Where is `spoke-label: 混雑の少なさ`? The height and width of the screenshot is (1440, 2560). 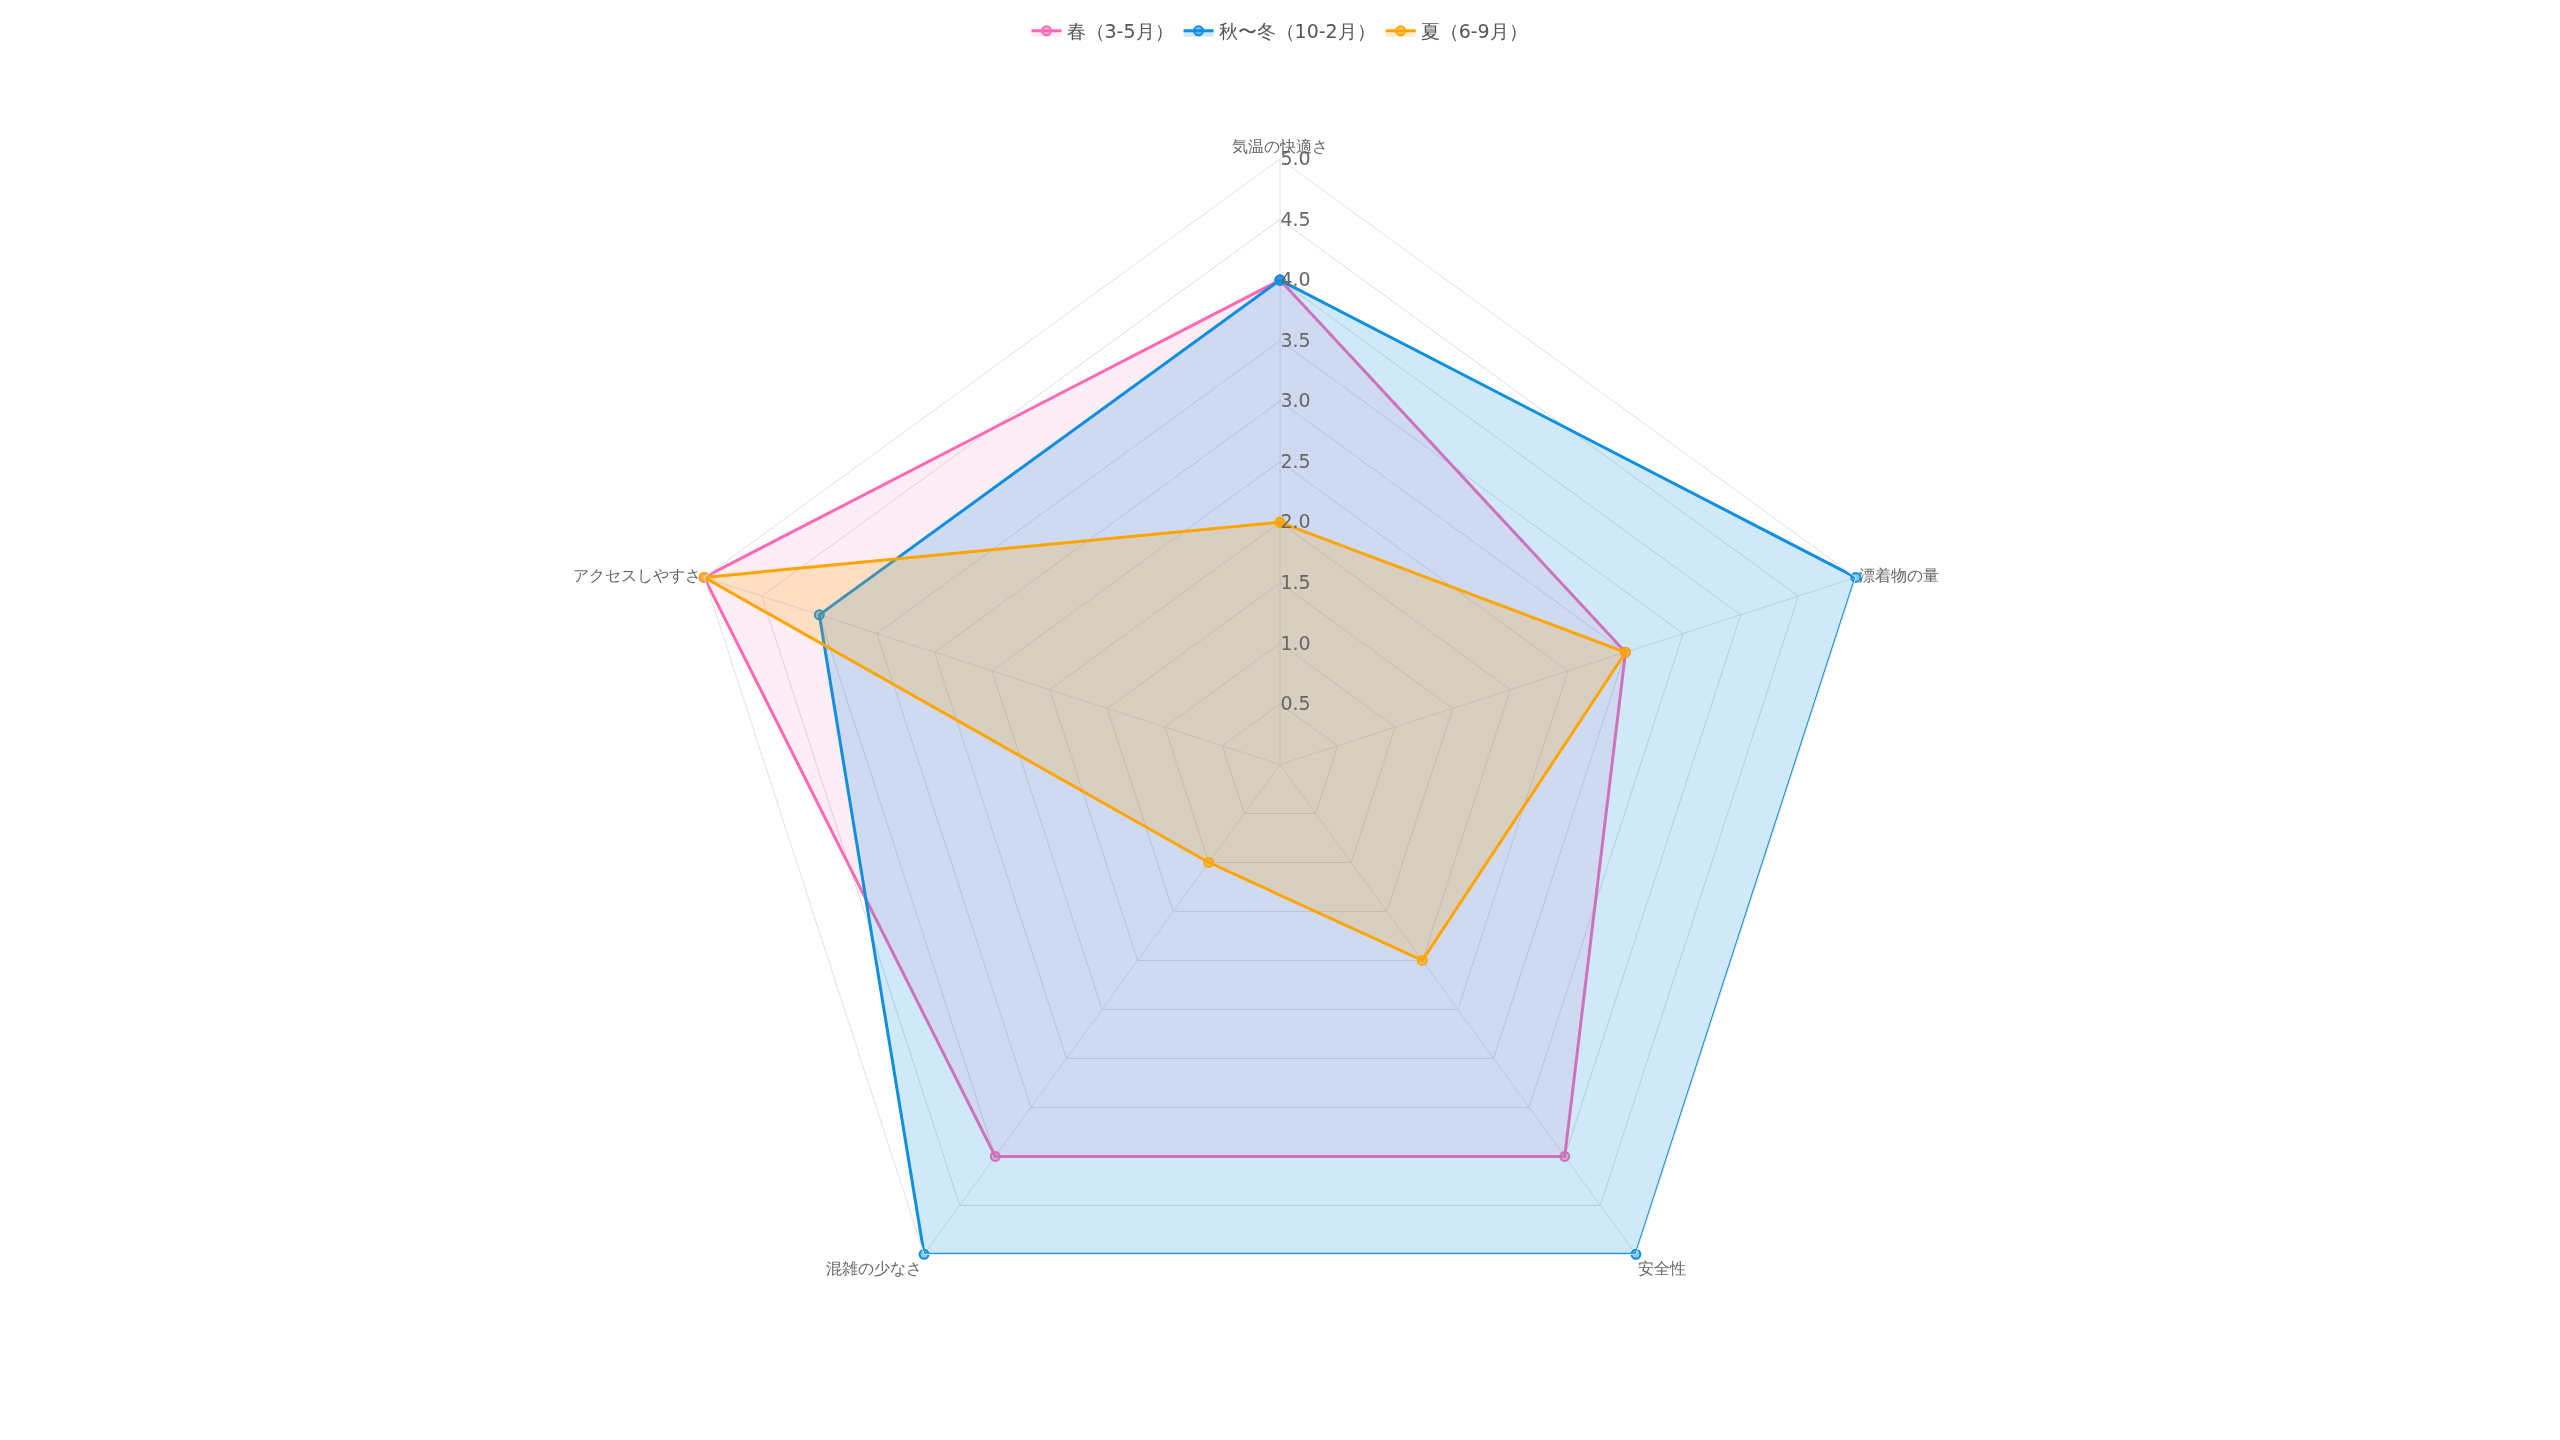
spoke-label: 混雑の少なさ is located at coordinates (873, 1268).